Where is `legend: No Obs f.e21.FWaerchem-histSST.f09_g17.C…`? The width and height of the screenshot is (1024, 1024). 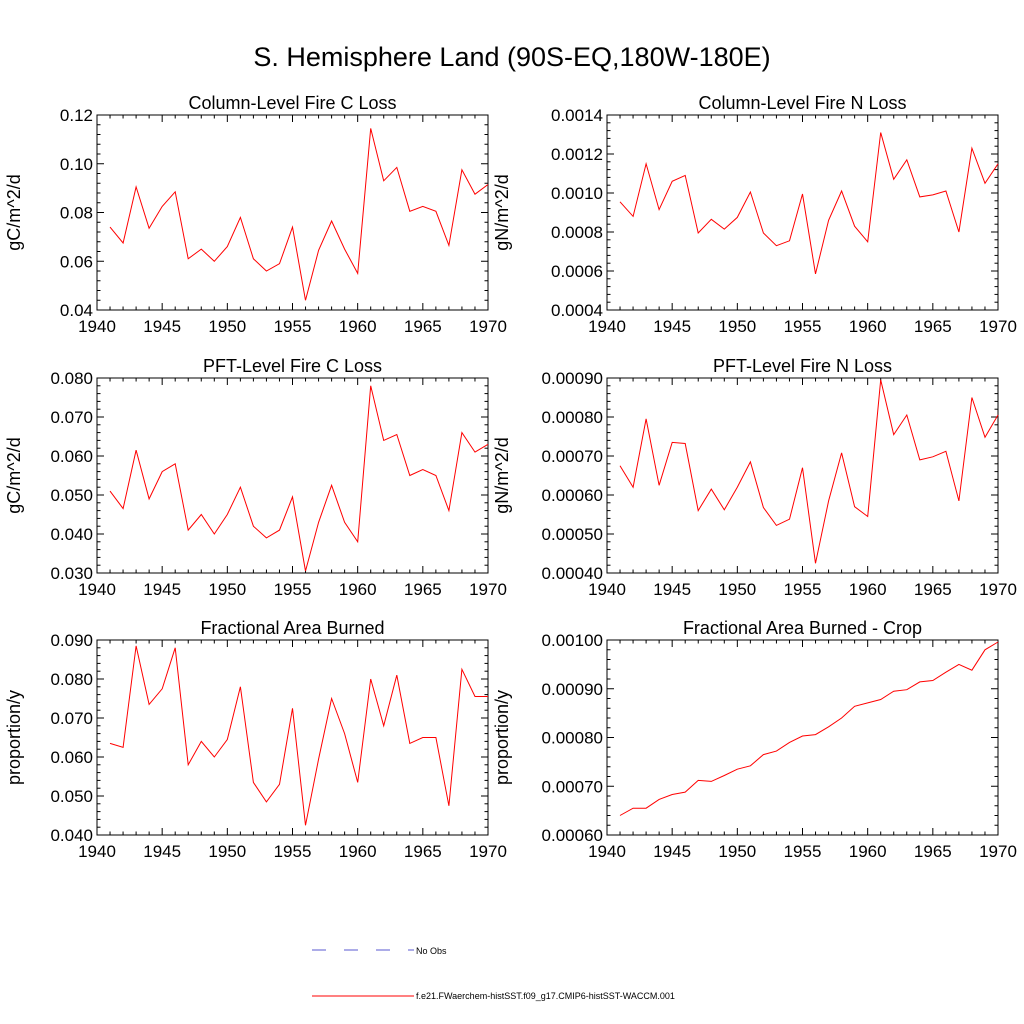
legend: No Obs f.e21.FWaerchem-histSST.f09_g17.C… is located at coordinates (493, 973).